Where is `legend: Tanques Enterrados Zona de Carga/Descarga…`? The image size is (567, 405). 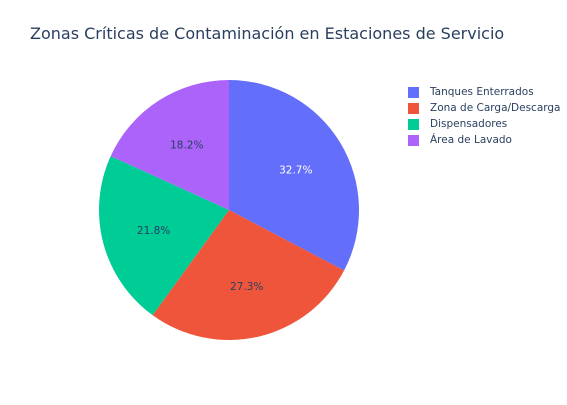 legend: Tanques Enterrados Zona de Carga/Descarga… is located at coordinates (484, 116).